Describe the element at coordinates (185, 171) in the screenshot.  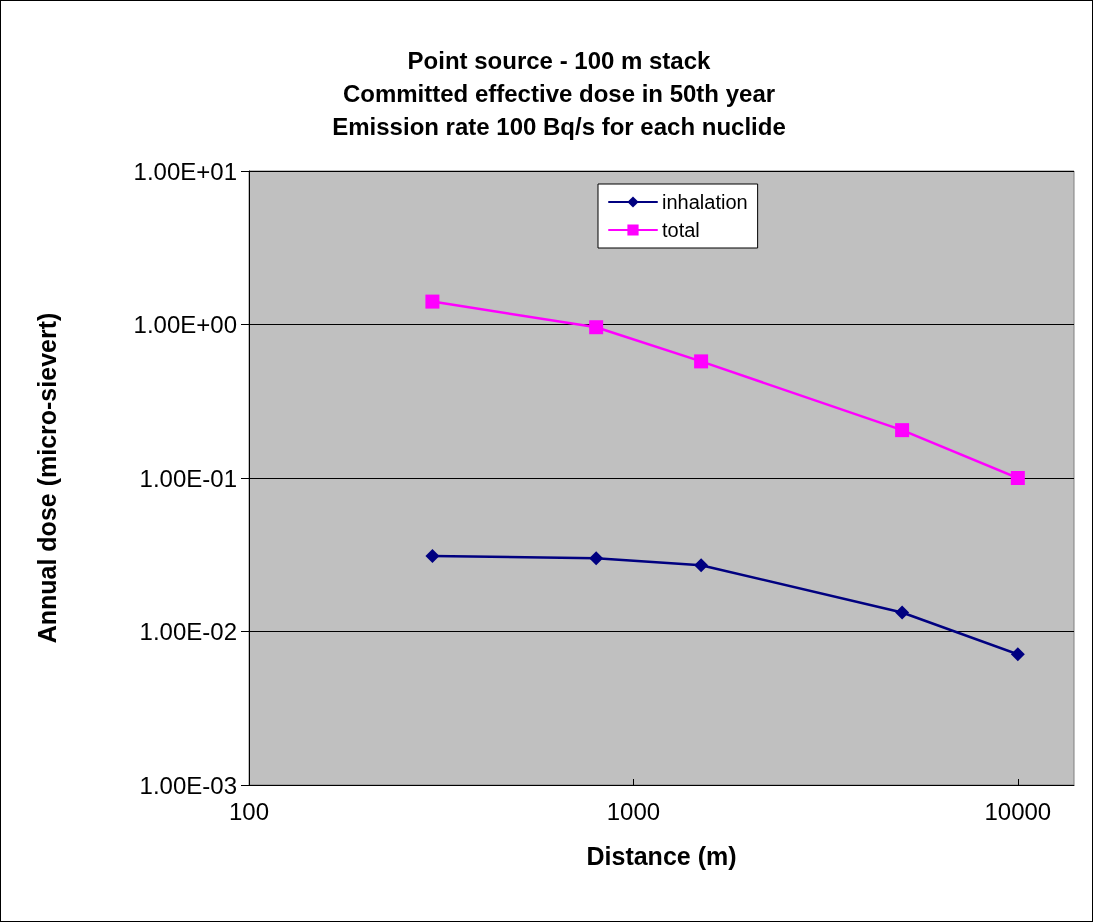
I see `y-tick-label: 1.00E+01` at that location.